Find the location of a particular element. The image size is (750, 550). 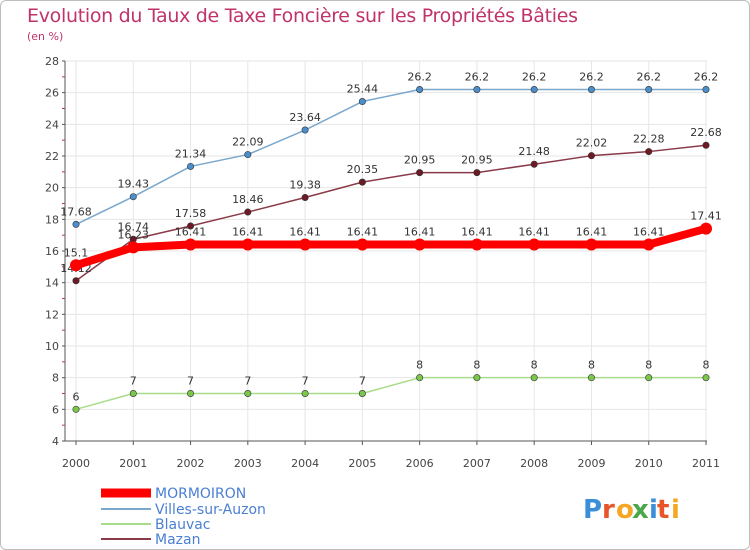

logo-letter: x is located at coordinates (640, 510).